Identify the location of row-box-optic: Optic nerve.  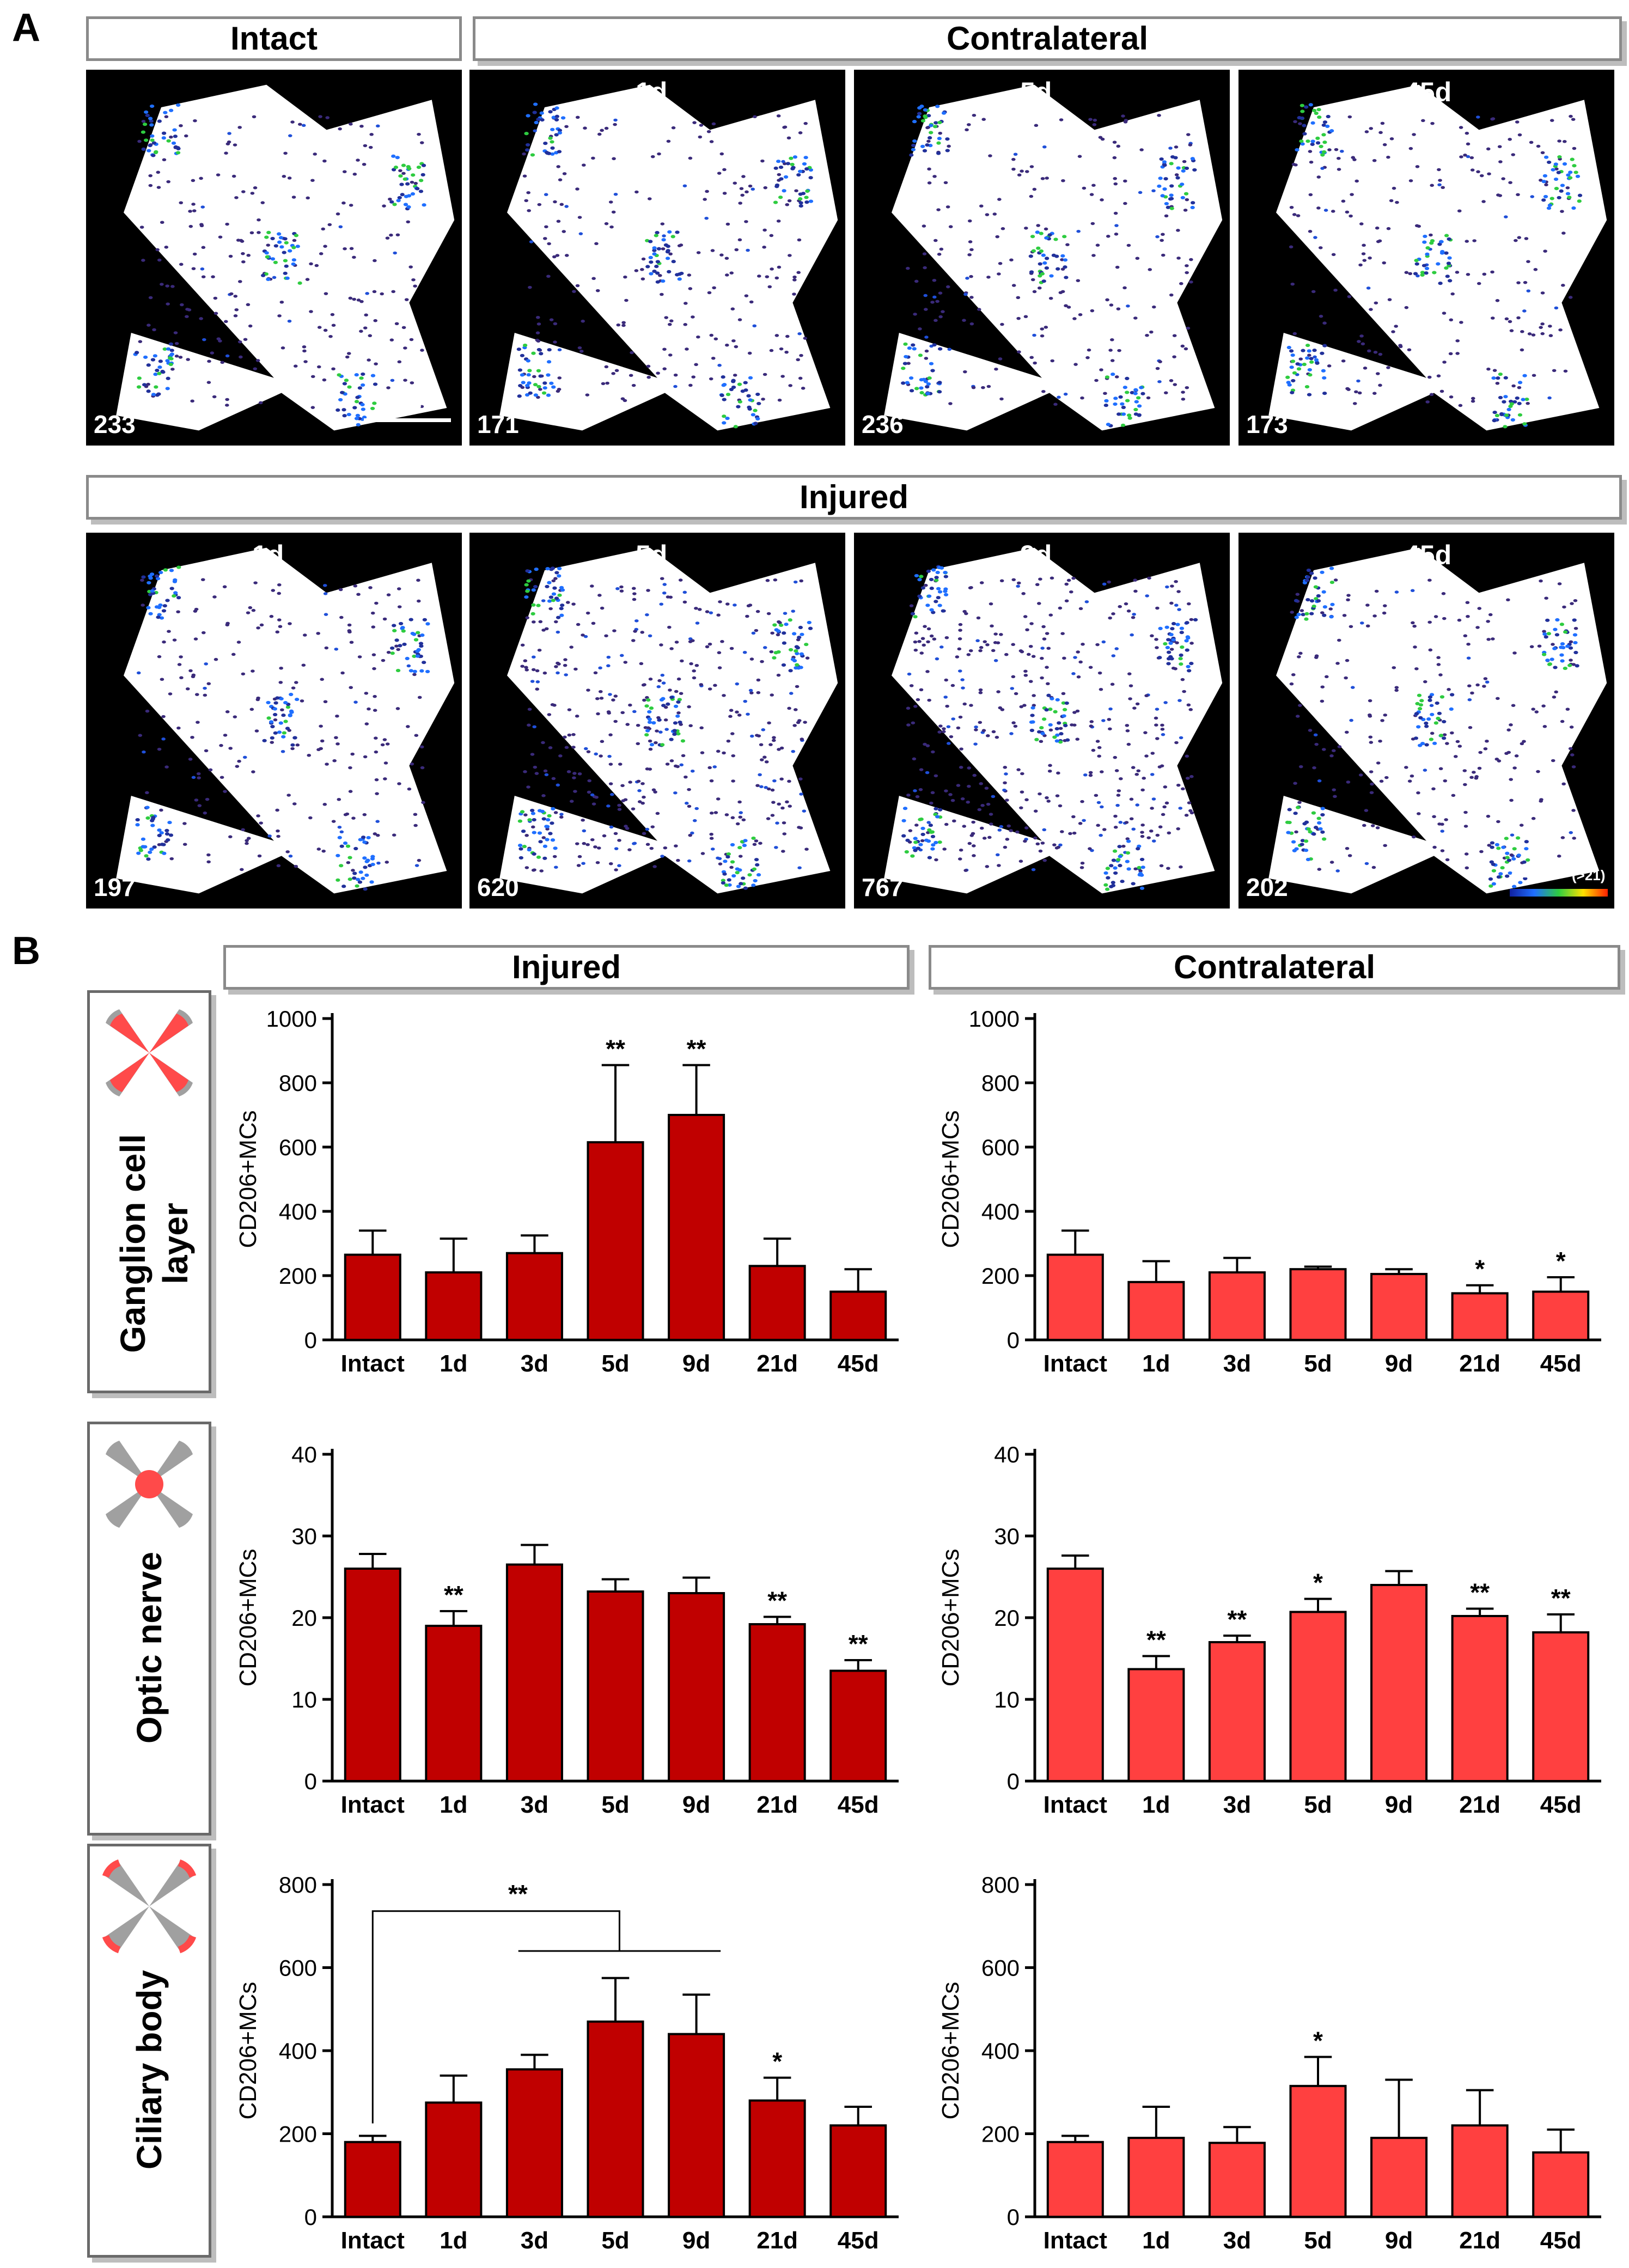
(149, 1629).